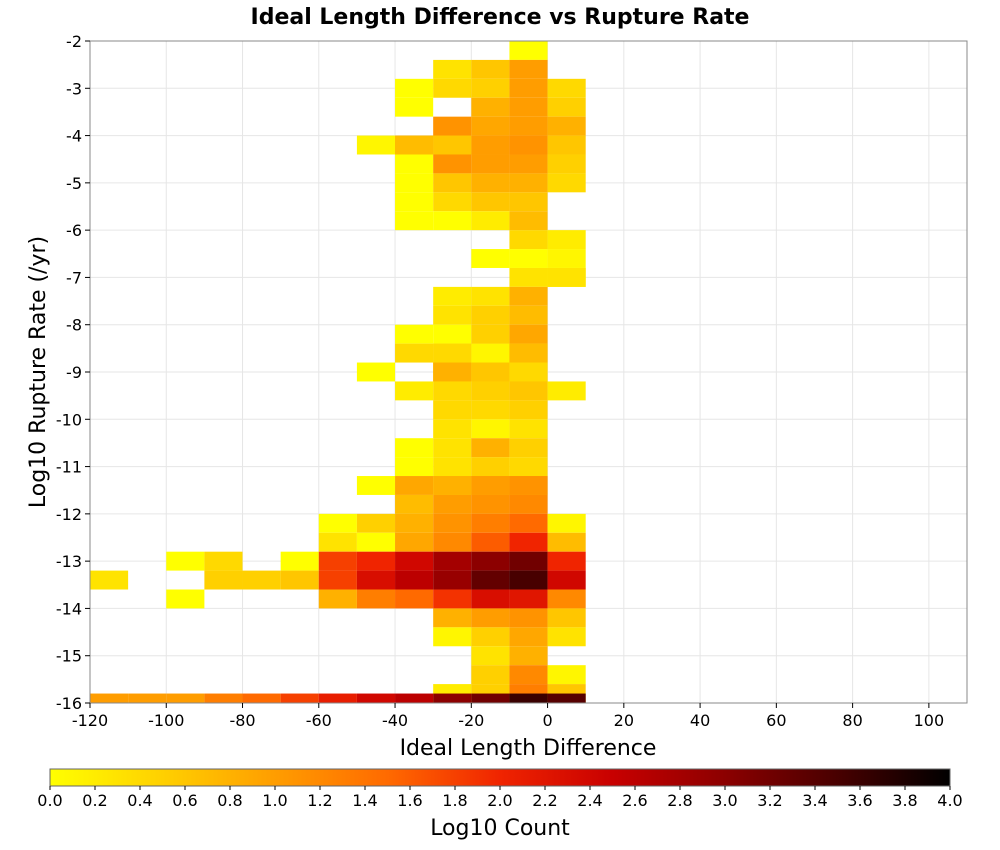  I want to click on y-tick-label: -9, so click(74, 372).